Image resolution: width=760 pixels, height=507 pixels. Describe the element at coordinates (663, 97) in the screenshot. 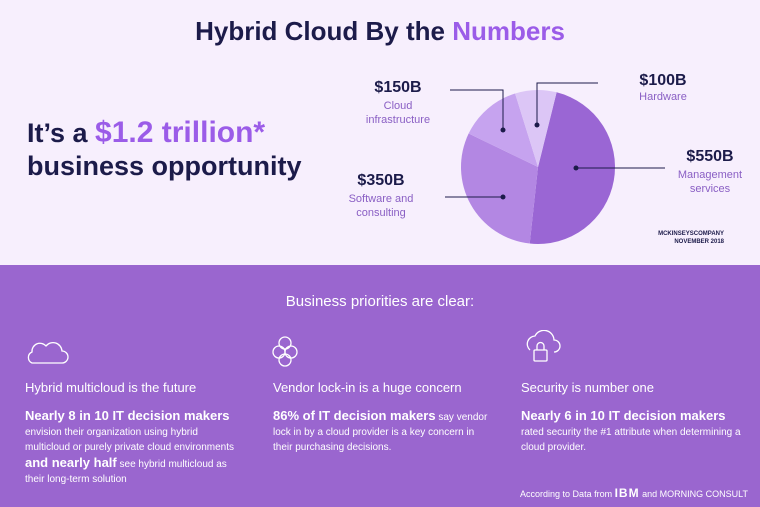

I see `category-label: Hardware` at that location.